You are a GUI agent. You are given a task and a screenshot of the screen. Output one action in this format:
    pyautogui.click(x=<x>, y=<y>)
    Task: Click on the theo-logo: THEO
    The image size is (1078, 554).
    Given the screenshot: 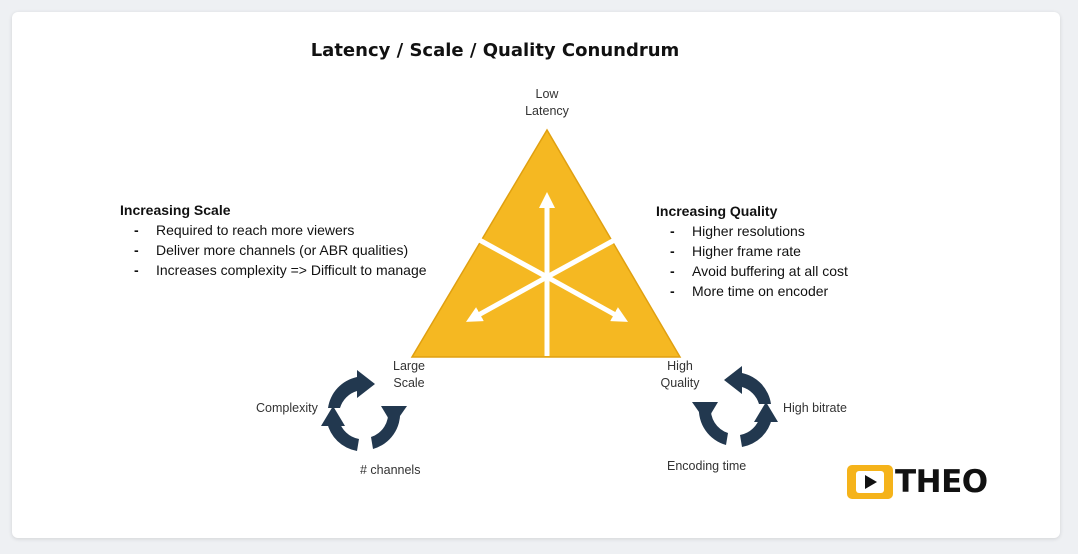 What is the action you would take?
    pyautogui.click(x=917, y=482)
    